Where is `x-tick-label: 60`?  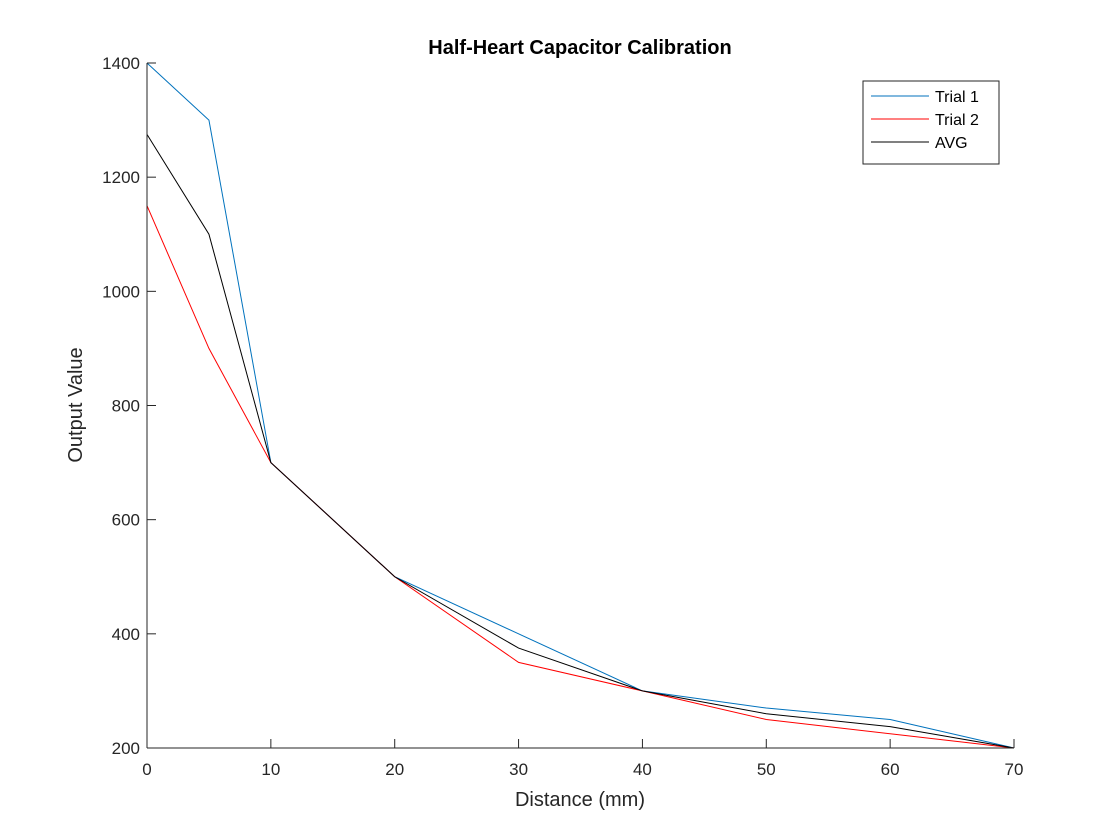
x-tick-label: 60 is located at coordinates (890, 769).